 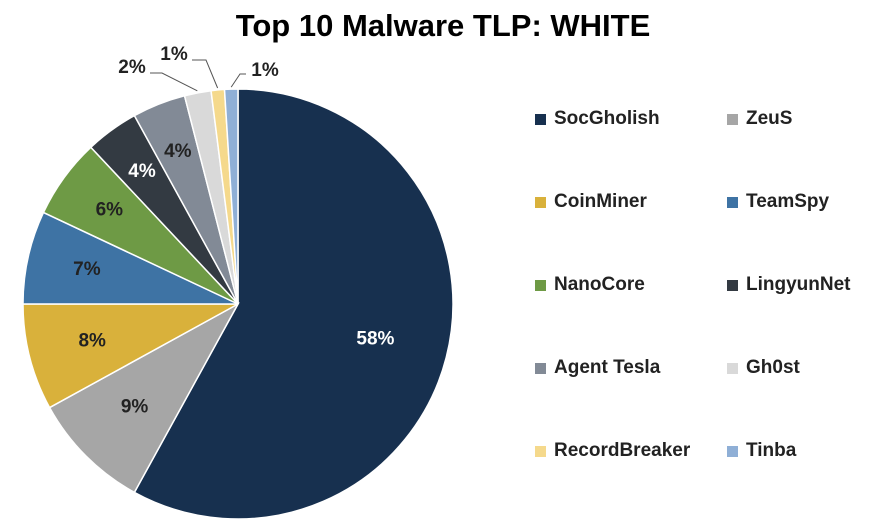 What do you see at coordinates (771, 450) in the screenshot?
I see `legend-label: Tinba` at bounding box center [771, 450].